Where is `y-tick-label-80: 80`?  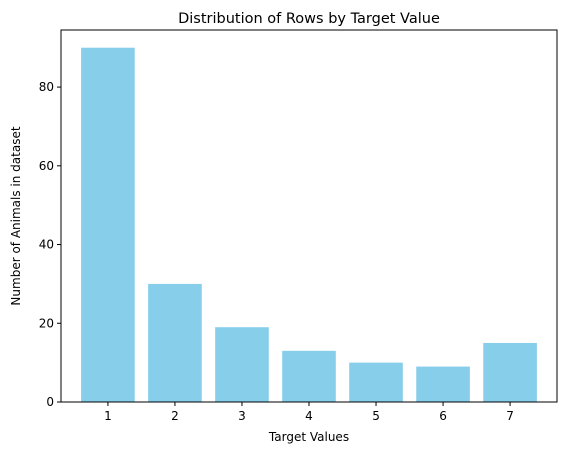
y-tick-label-80: 80 is located at coordinates (46, 87).